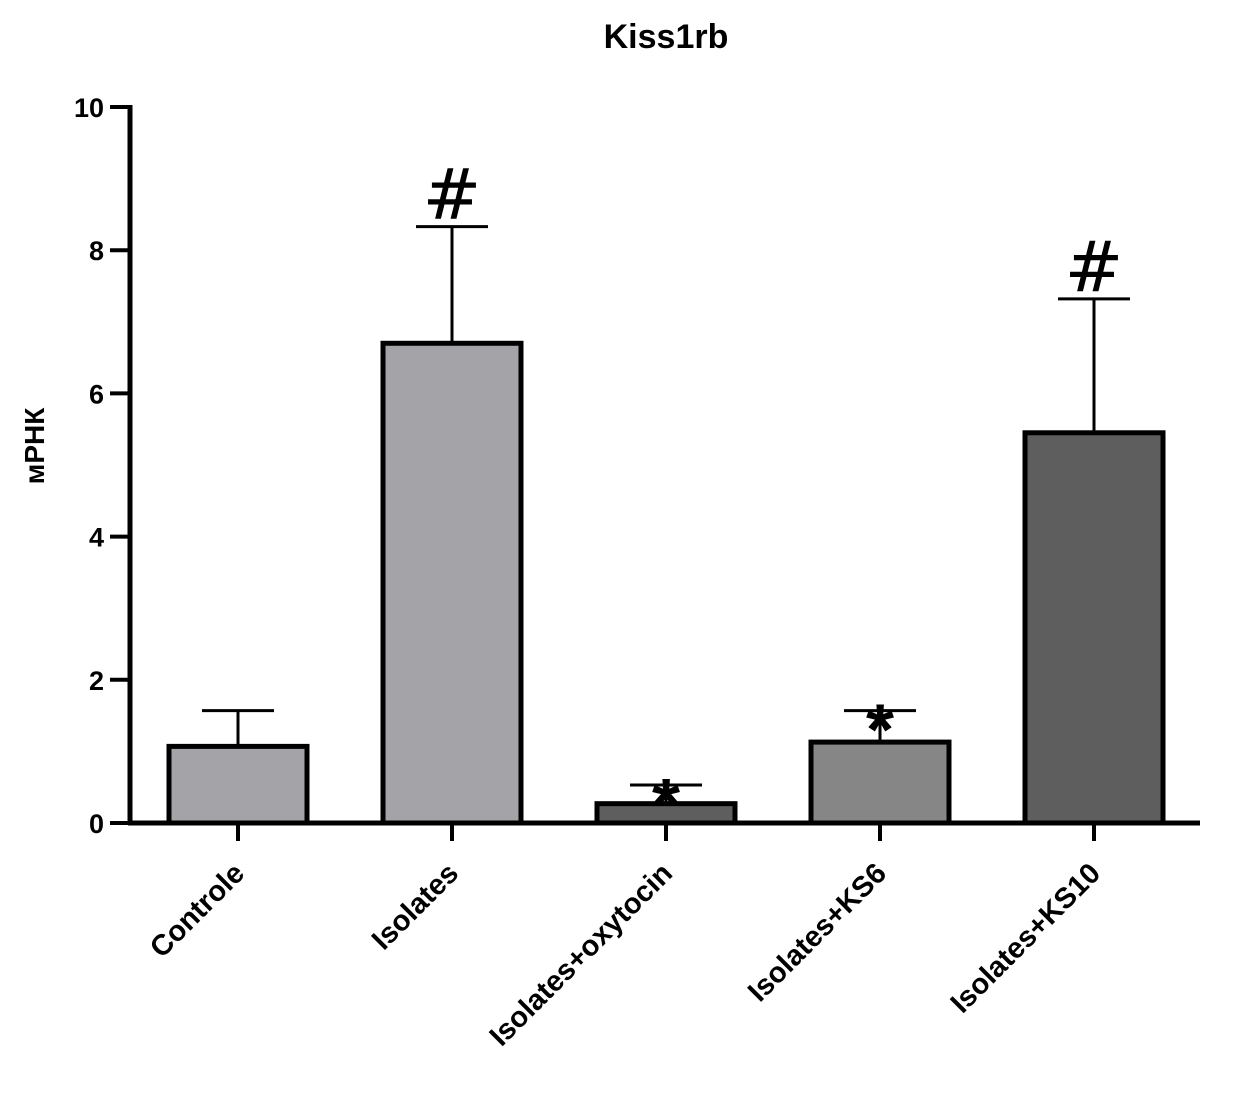 The image size is (1244, 1104). What do you see at coordinates (666, 37) in the screenshot?
I see `chart-title: Kiss1rb` at bounding box center [666, 37].